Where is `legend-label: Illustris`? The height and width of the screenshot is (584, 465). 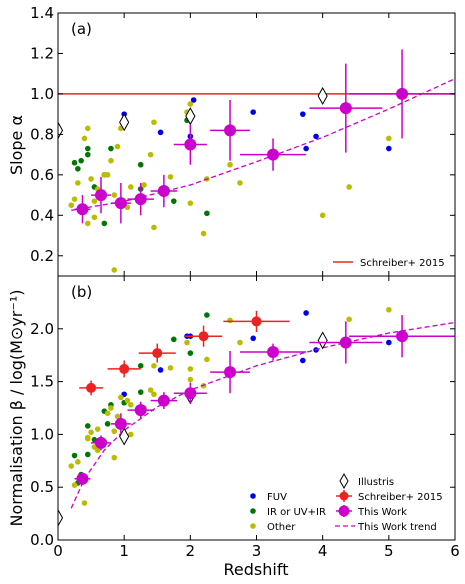 legend-label: Illustris is located at coordinates (376, 482).